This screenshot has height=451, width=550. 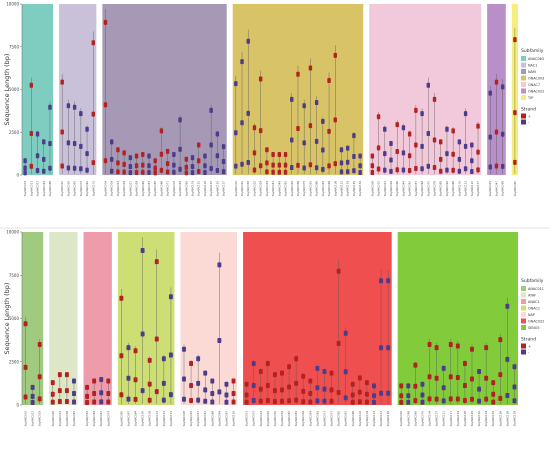 I want to click on gene-label: SoyNAC134, so click(x=486, y=419).